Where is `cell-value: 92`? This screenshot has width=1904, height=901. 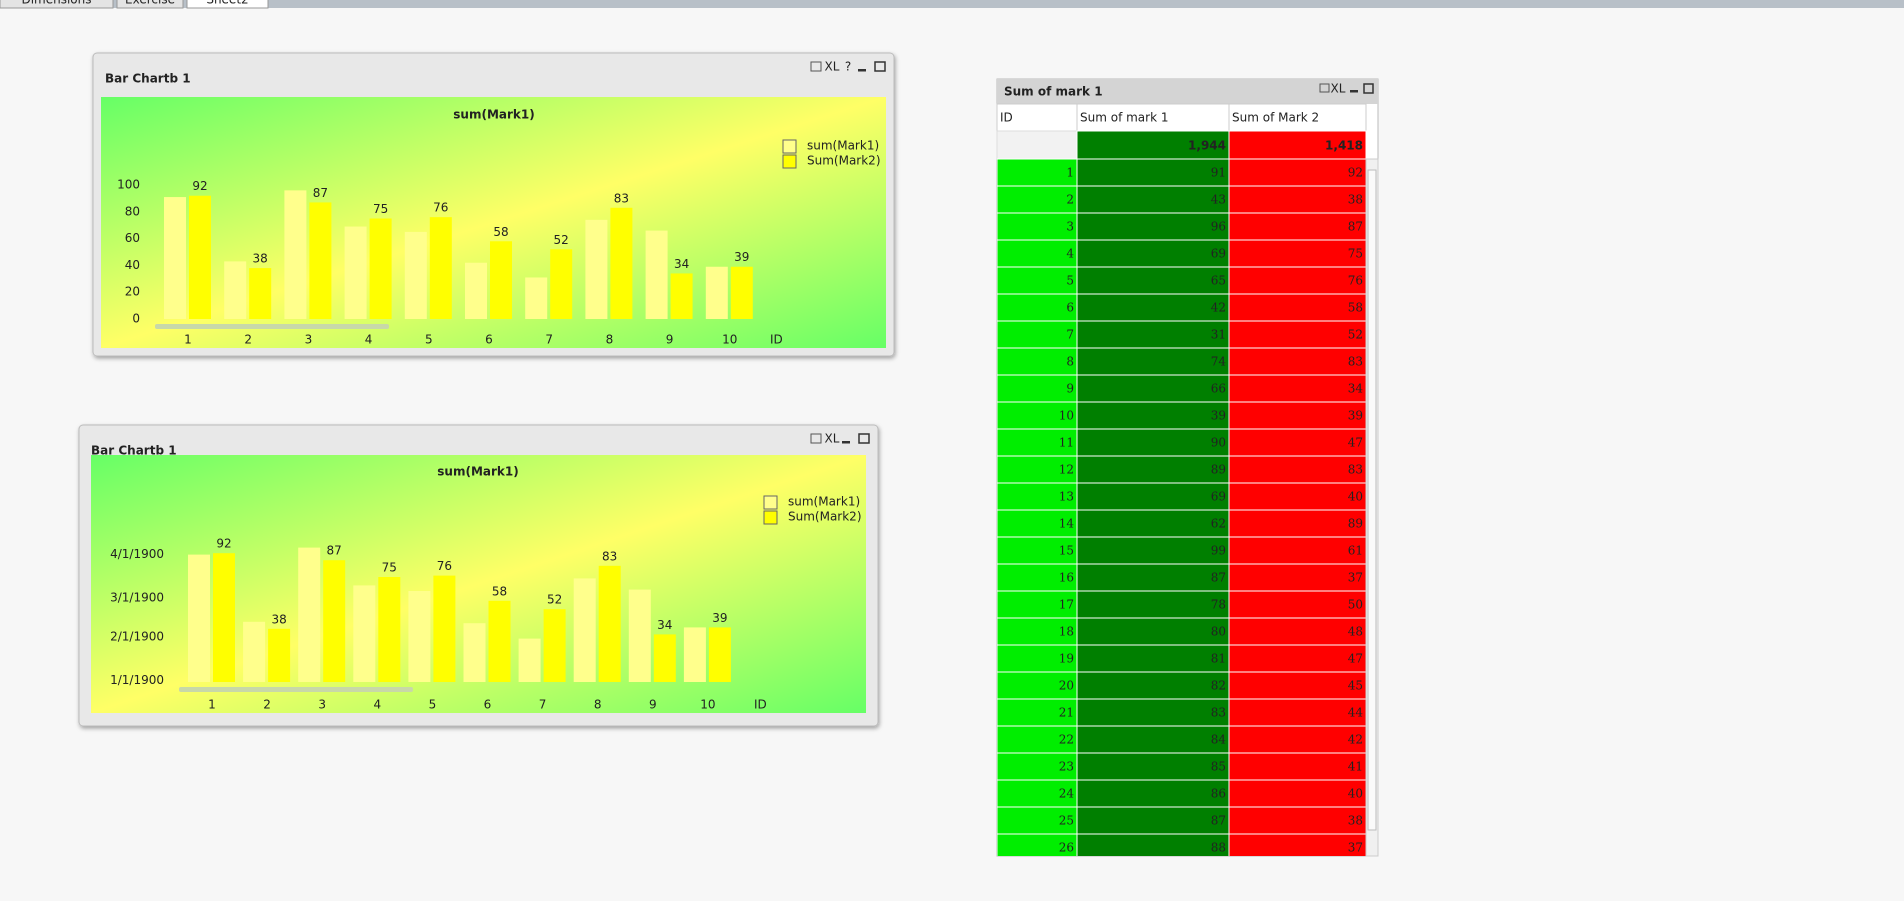 cell-value: 92 is located at coordinates (1355, 173).